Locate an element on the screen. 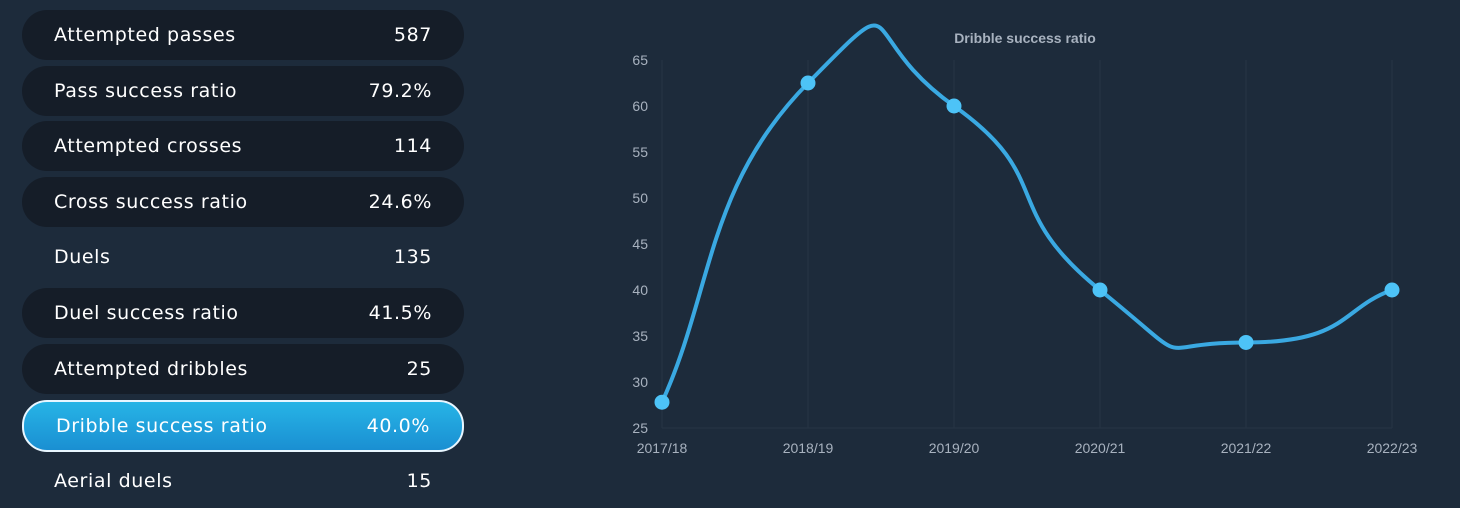 Image resolution: width=1460 pixels, height=508 pixels. stat-row-cross-success-ratio: Cross success ratio 24.6% is located at coordinates (243, 202).